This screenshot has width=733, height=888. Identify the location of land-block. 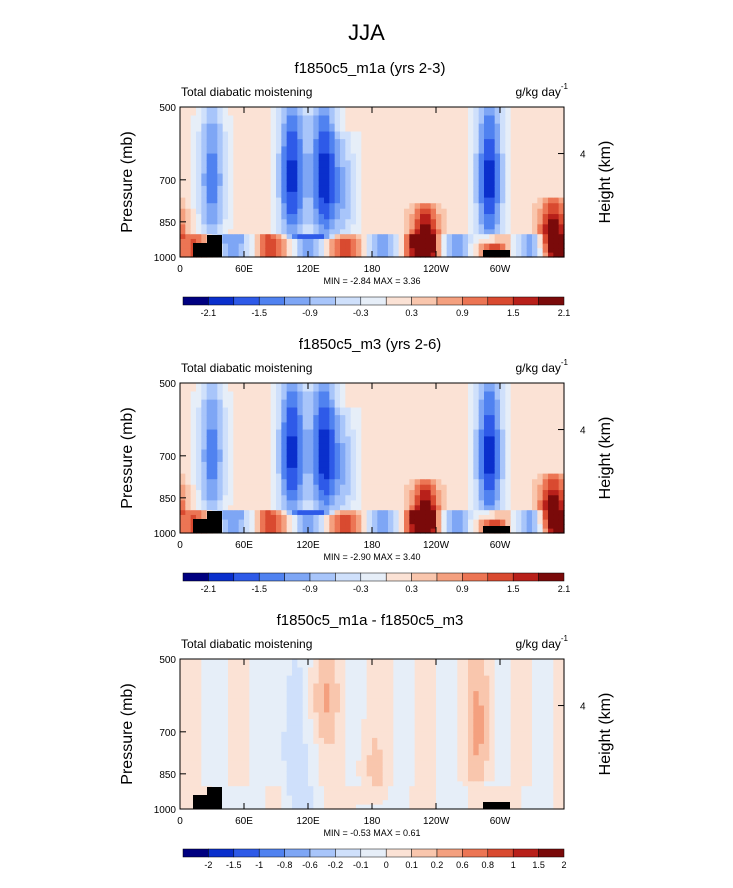
(200, 250).